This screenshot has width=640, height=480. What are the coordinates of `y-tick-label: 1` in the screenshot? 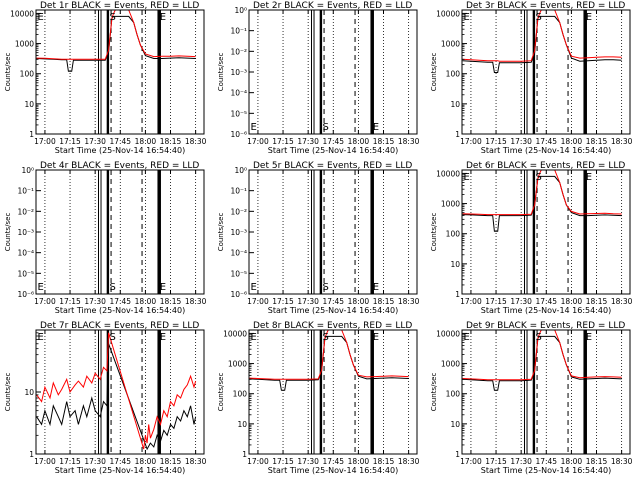 It's located at (457, 454).